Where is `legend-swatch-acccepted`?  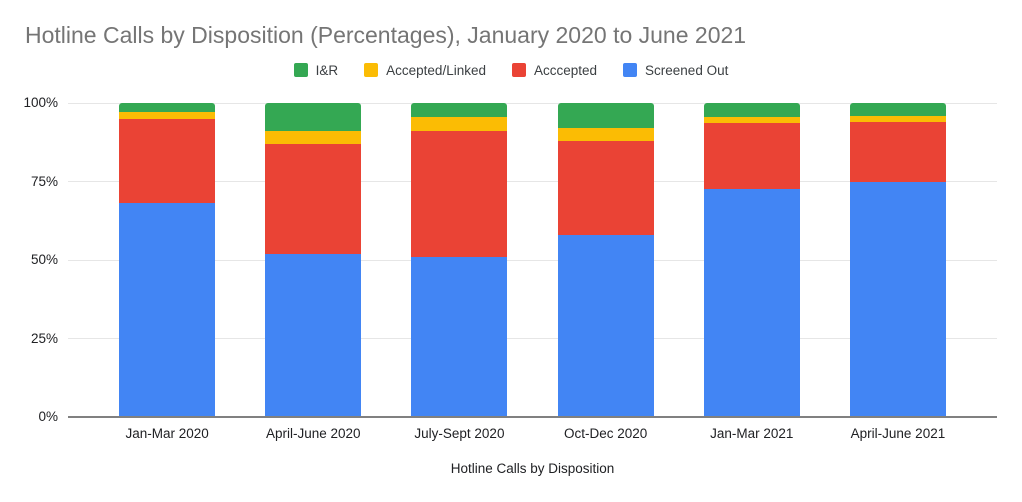 legend-swatch-acccepted is located at coordinates (518, 70).